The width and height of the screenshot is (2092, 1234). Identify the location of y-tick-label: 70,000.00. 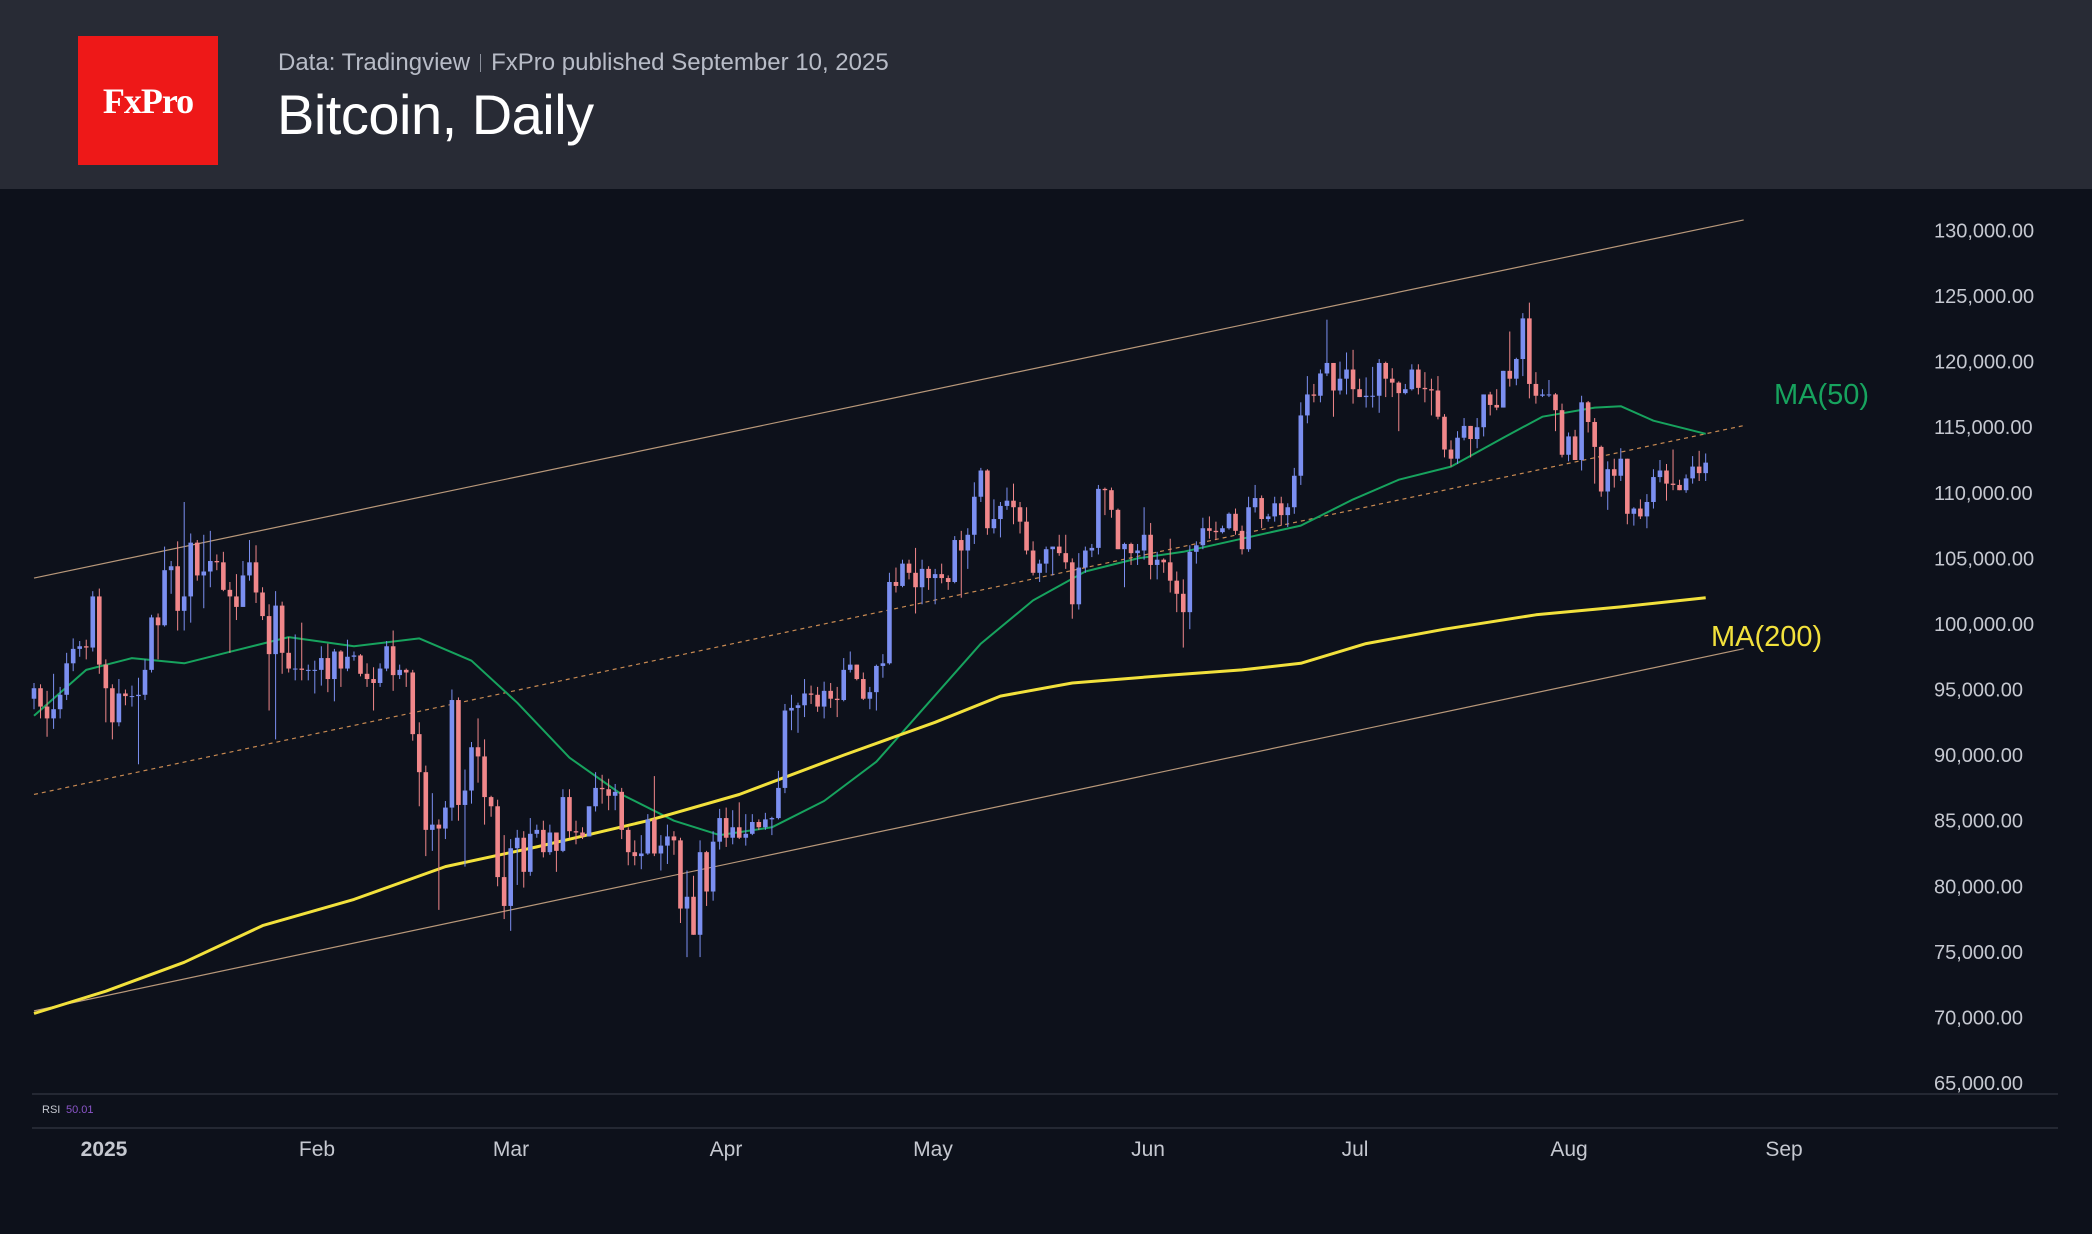
(1978, 1018).